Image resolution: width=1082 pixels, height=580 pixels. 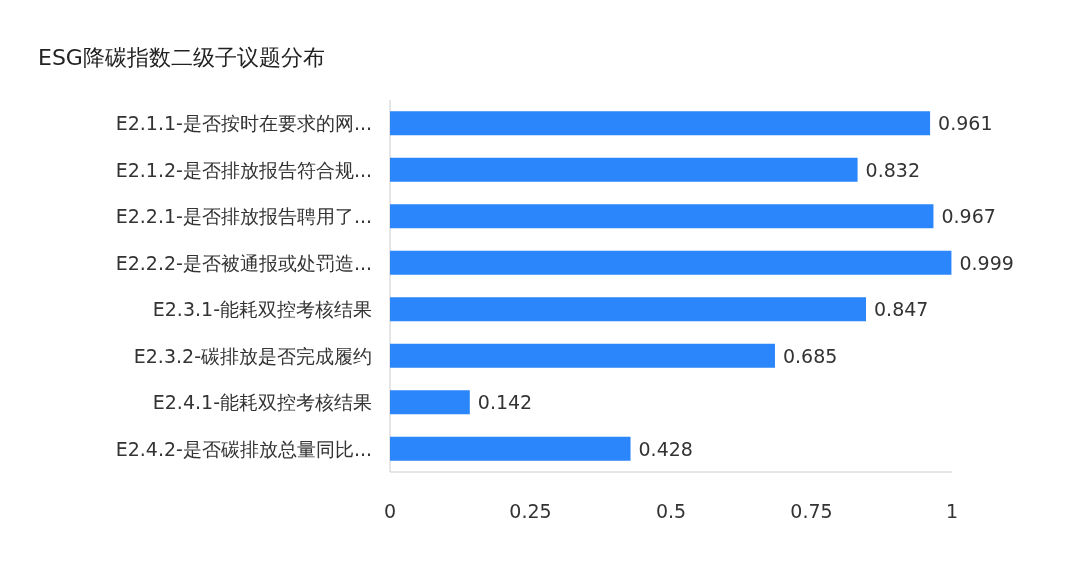 I want to click on x-tick-label: 1, so click(x=952, y=511).